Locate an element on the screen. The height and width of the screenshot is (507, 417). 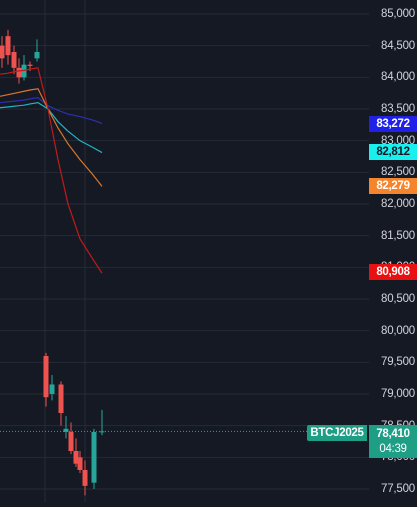
price-tick-label: 77,500 is located at coordinates (398, 489).